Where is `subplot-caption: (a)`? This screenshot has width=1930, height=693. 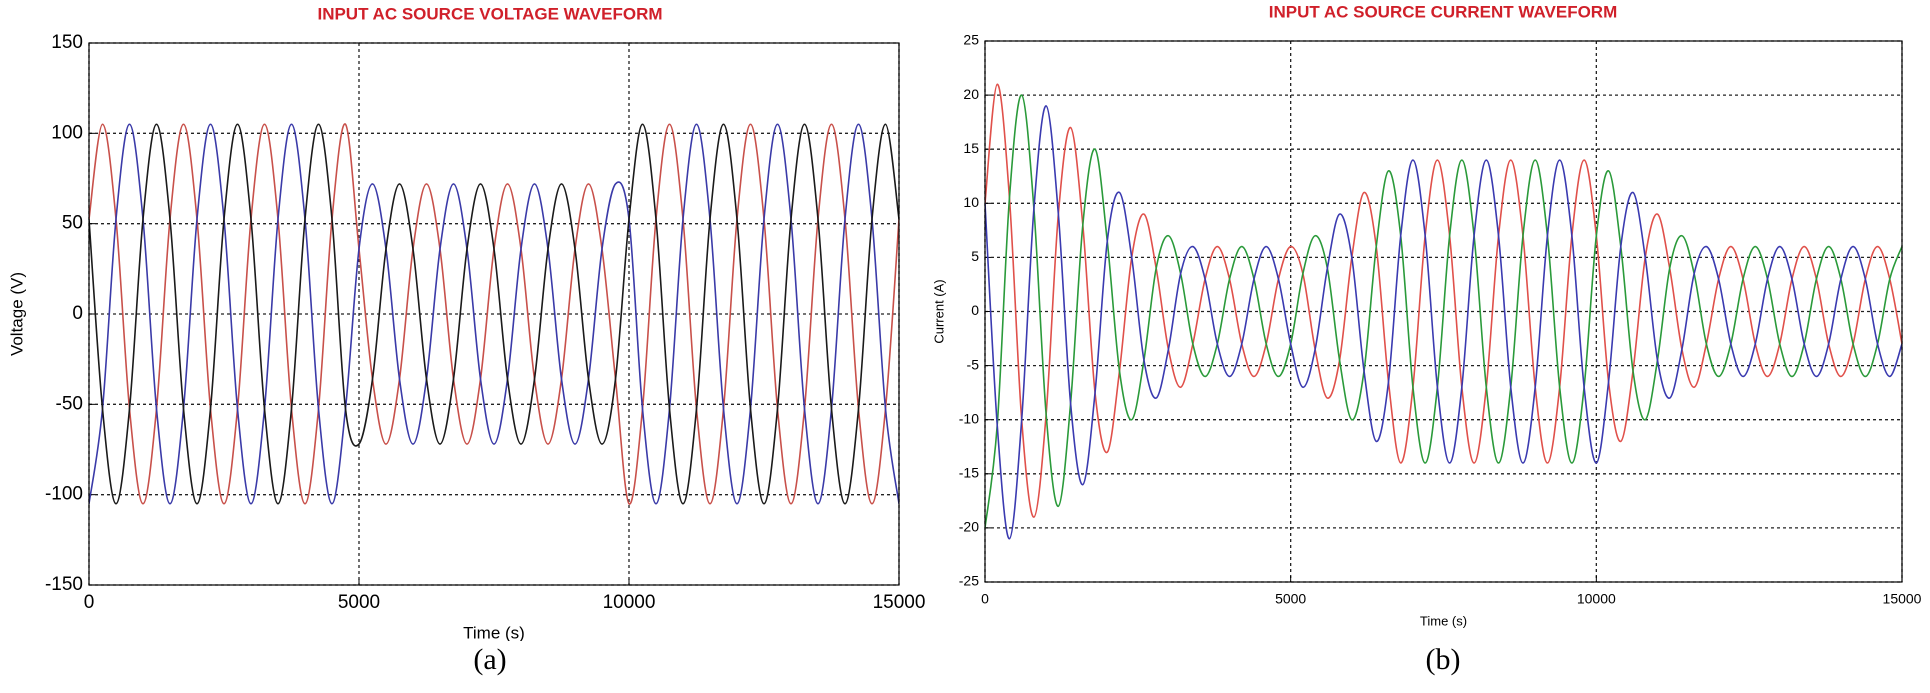 subplot-caption: (a) is located at coordinates (489, 659).